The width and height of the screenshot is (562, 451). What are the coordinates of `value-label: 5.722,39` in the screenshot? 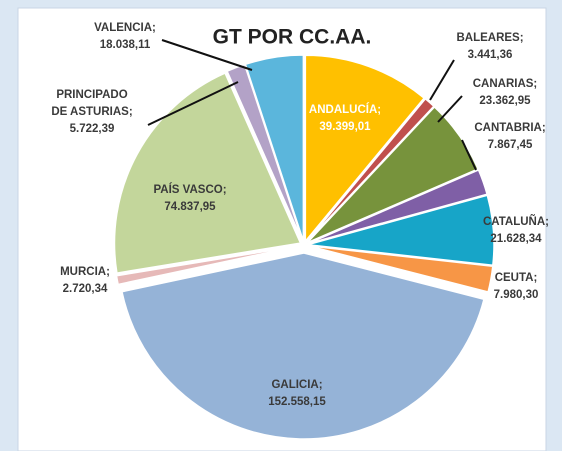 It's located at (92, 129).